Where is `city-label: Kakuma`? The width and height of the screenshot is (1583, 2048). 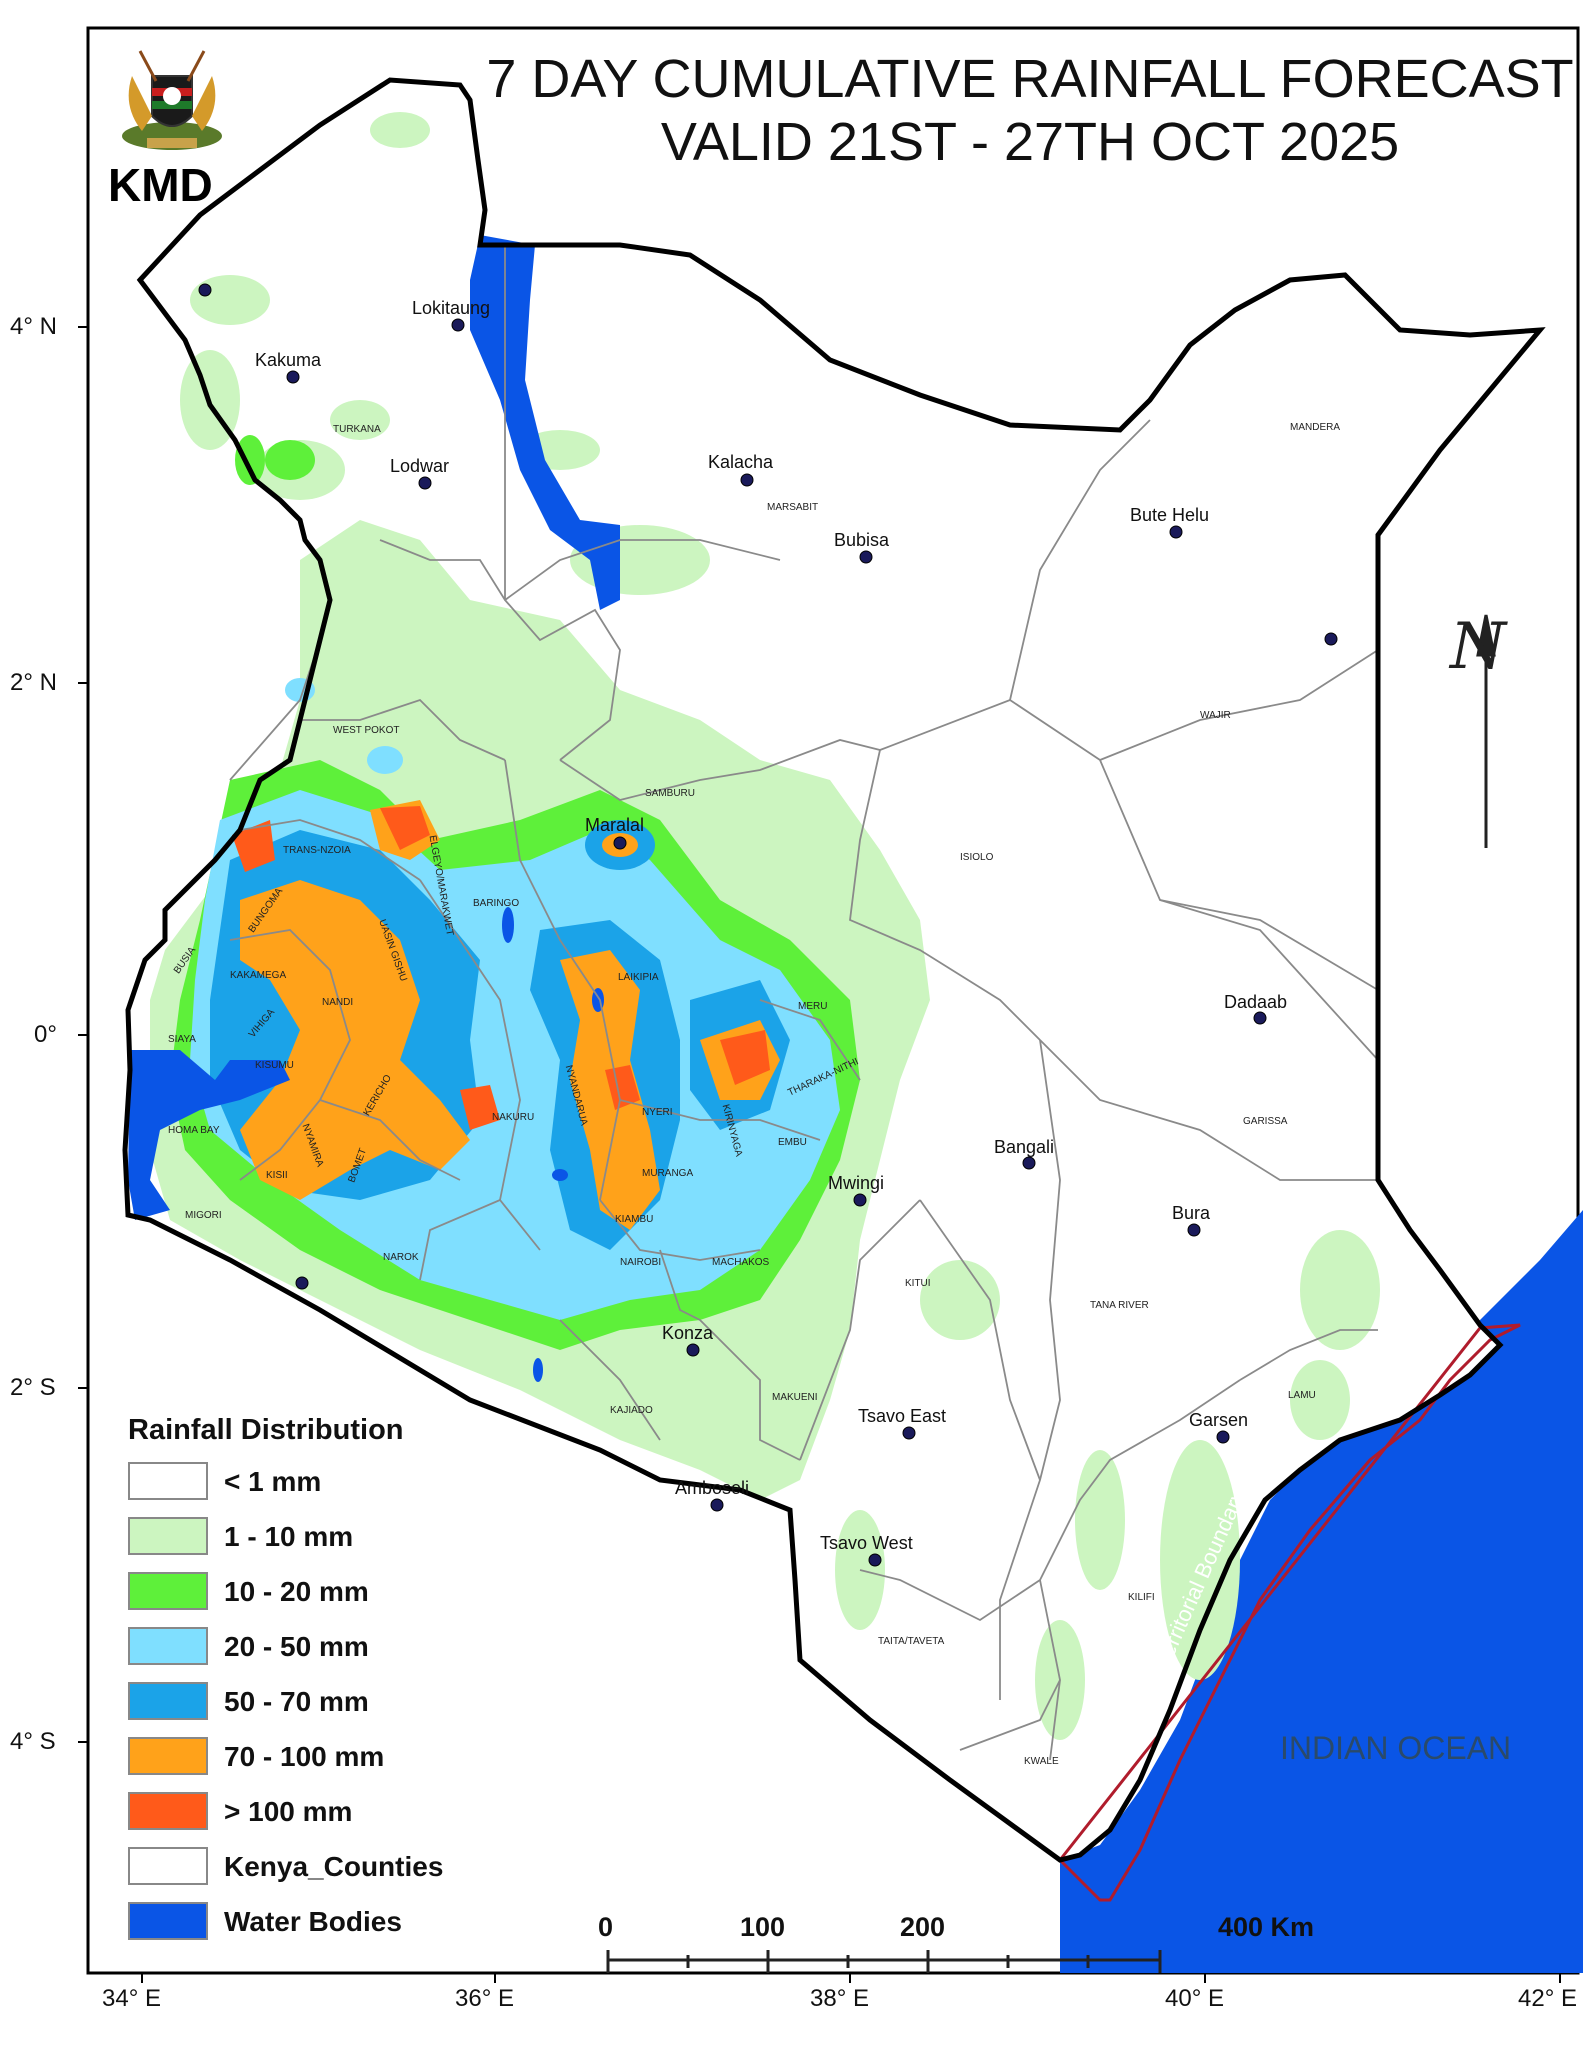
city-label: Kakuma is located at coordinates (288, 360).